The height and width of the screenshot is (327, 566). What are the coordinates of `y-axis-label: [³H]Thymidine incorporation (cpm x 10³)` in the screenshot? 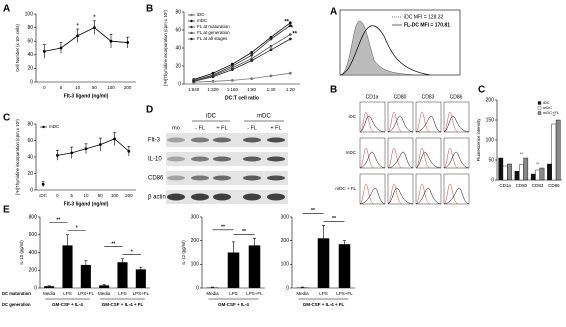 It's located at (165, 48).